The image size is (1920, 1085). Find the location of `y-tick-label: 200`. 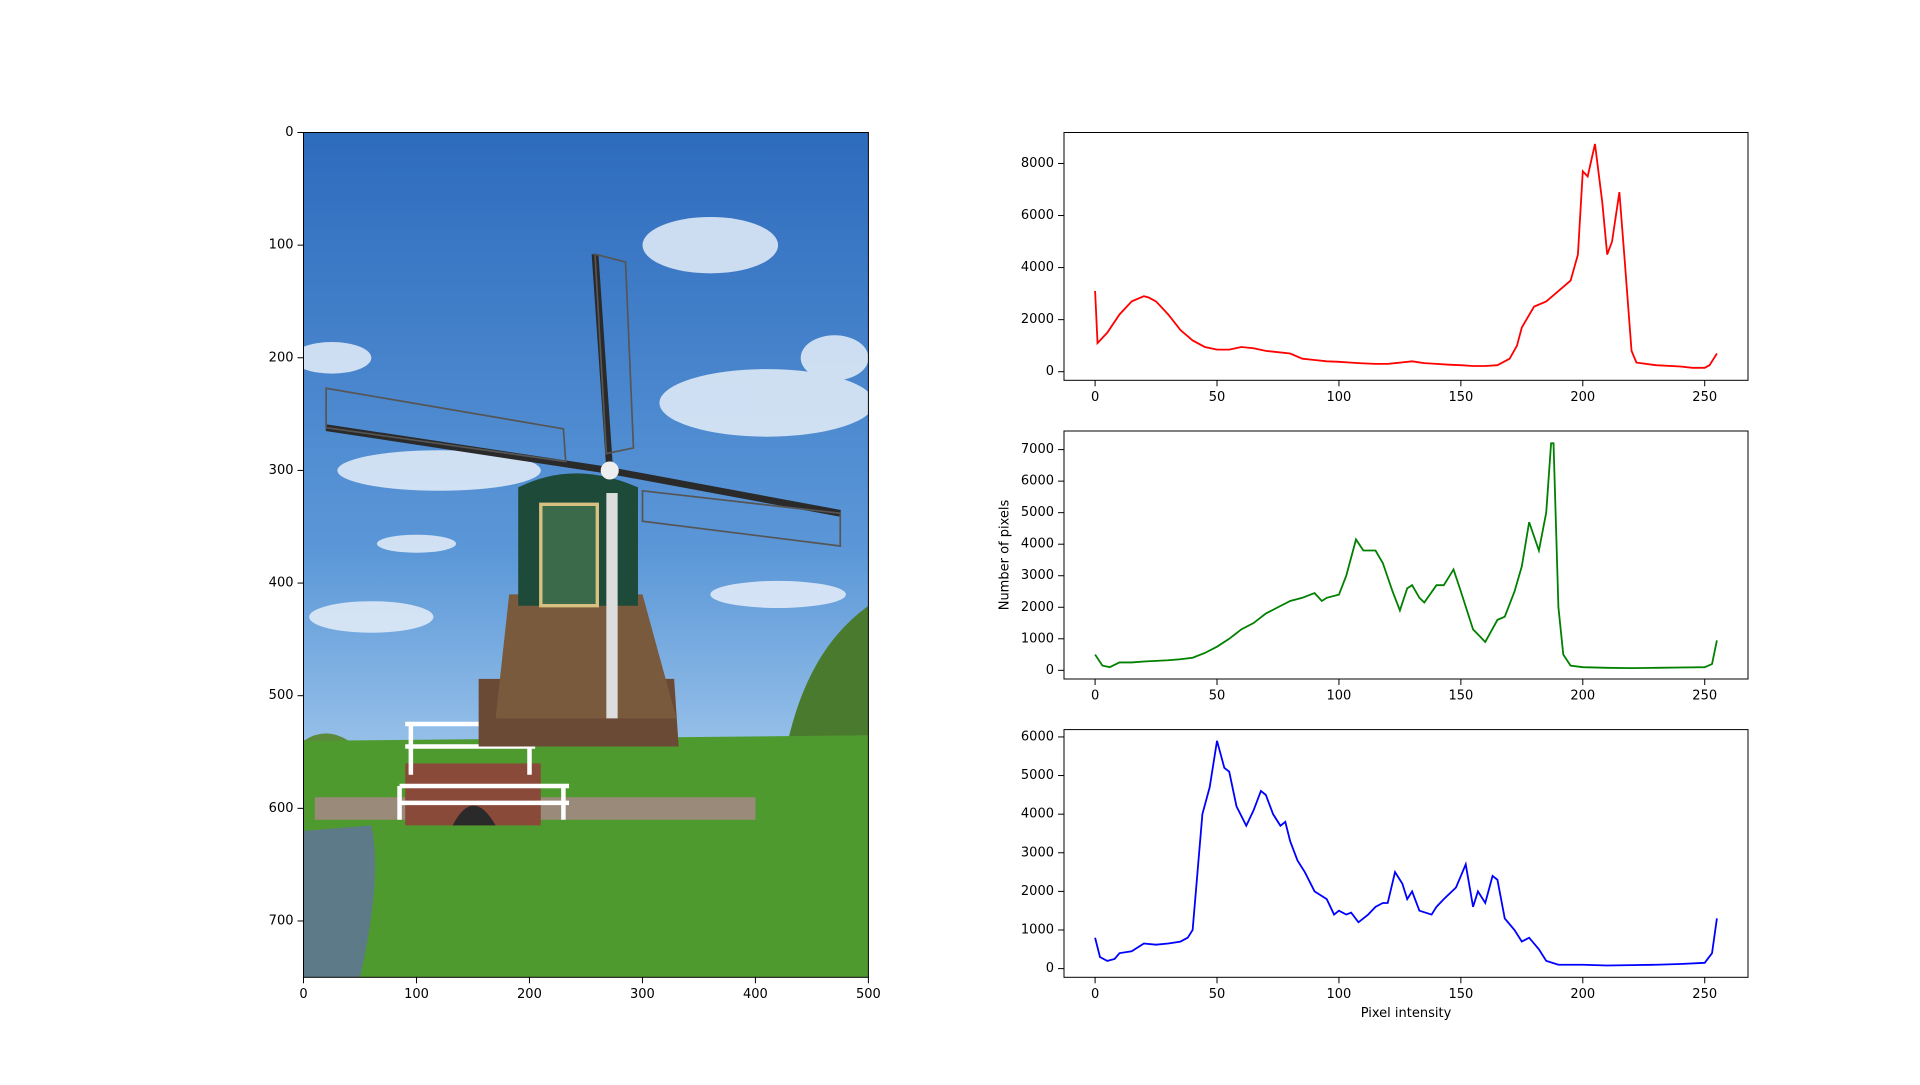

y-tick-label: 200 is located at coordinates (281, 357).